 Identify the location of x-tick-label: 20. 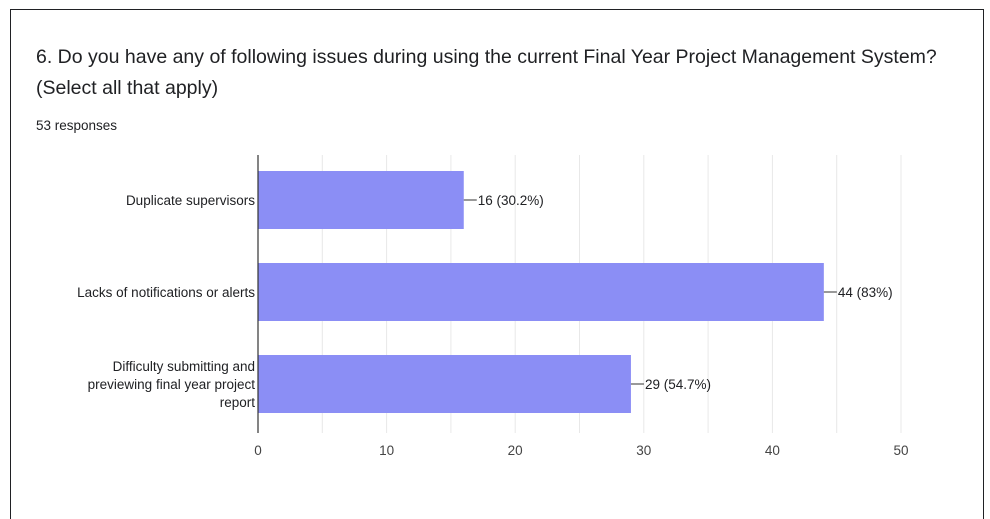
(515, 450).